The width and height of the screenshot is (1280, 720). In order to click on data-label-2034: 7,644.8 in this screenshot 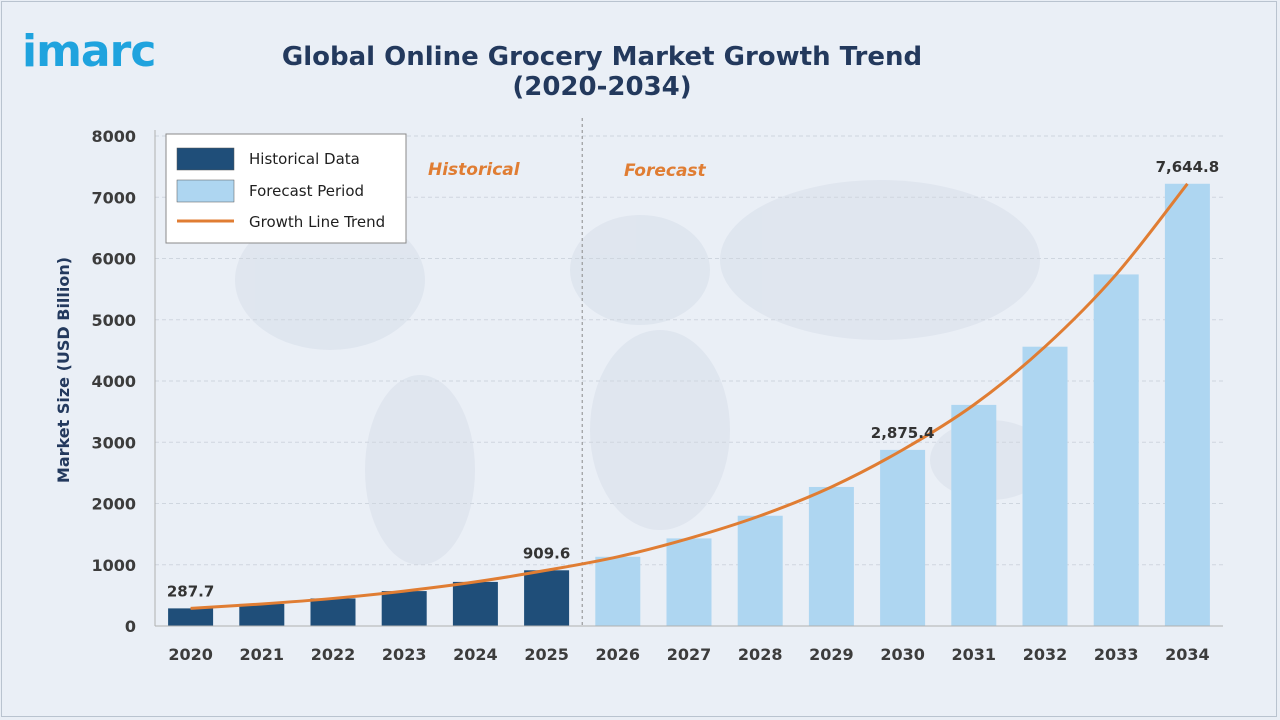, I will do `click(1188, 167)`.